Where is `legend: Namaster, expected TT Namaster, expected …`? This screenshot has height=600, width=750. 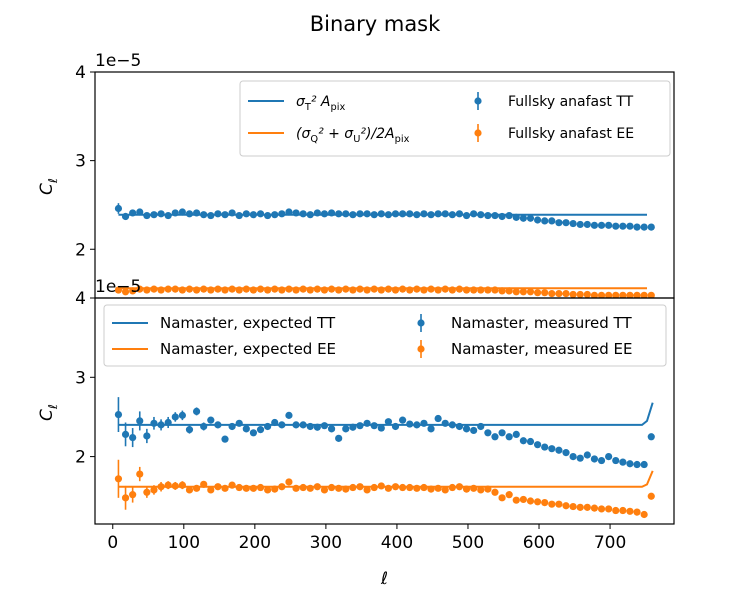
legend: Namaster, expected TT Namaster, expected … is located at coordinates (385, 335).